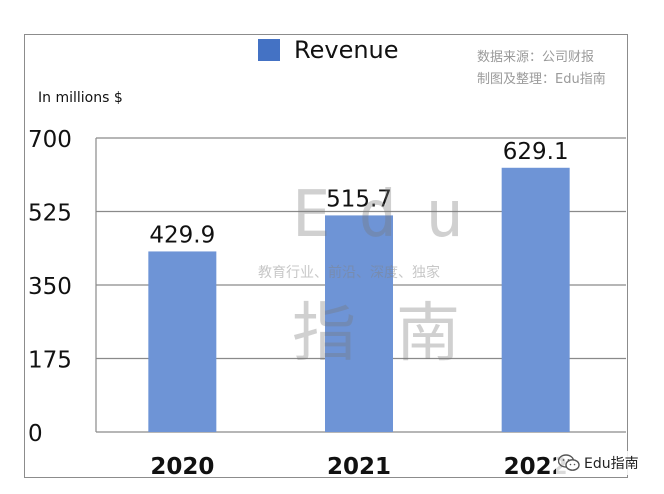 This screenshot has width=664, height=494. I want to click on legend-label: Revenue, so click(346, 50).